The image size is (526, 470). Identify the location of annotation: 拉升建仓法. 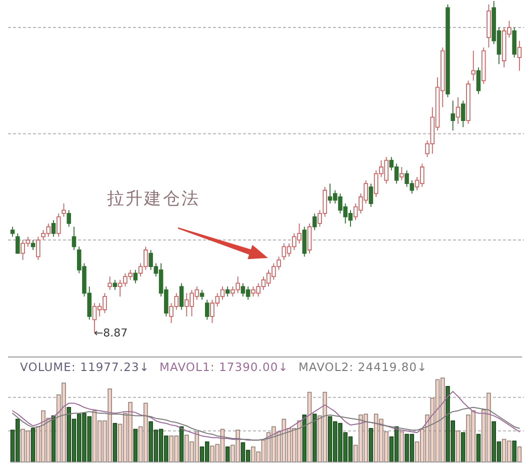
(153, 199).